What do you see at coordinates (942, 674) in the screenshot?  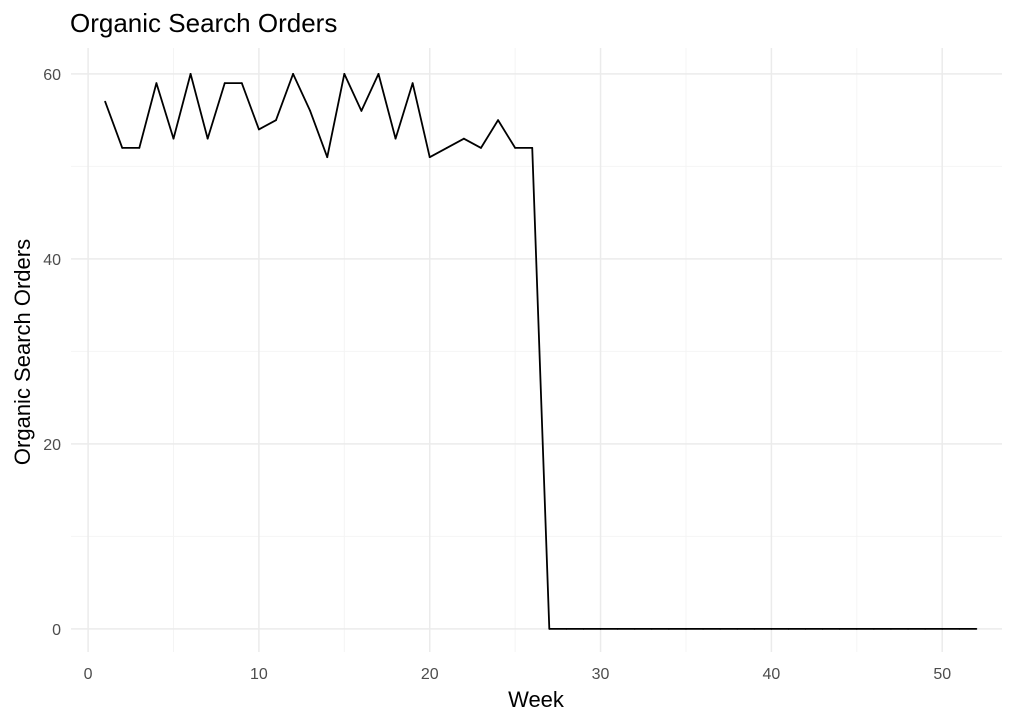 I see `x-tick-label: 50` at bounding box center [942, 674].